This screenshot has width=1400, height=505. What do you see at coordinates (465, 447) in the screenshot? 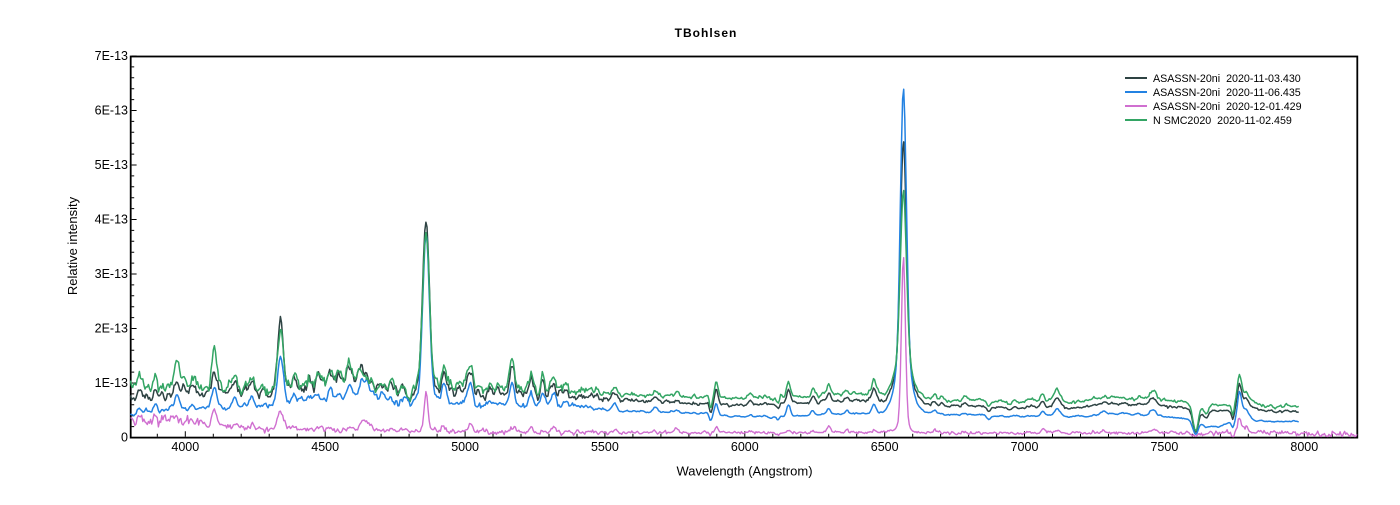
I see `svg-text: 5000` at bounding box center [465, 447].